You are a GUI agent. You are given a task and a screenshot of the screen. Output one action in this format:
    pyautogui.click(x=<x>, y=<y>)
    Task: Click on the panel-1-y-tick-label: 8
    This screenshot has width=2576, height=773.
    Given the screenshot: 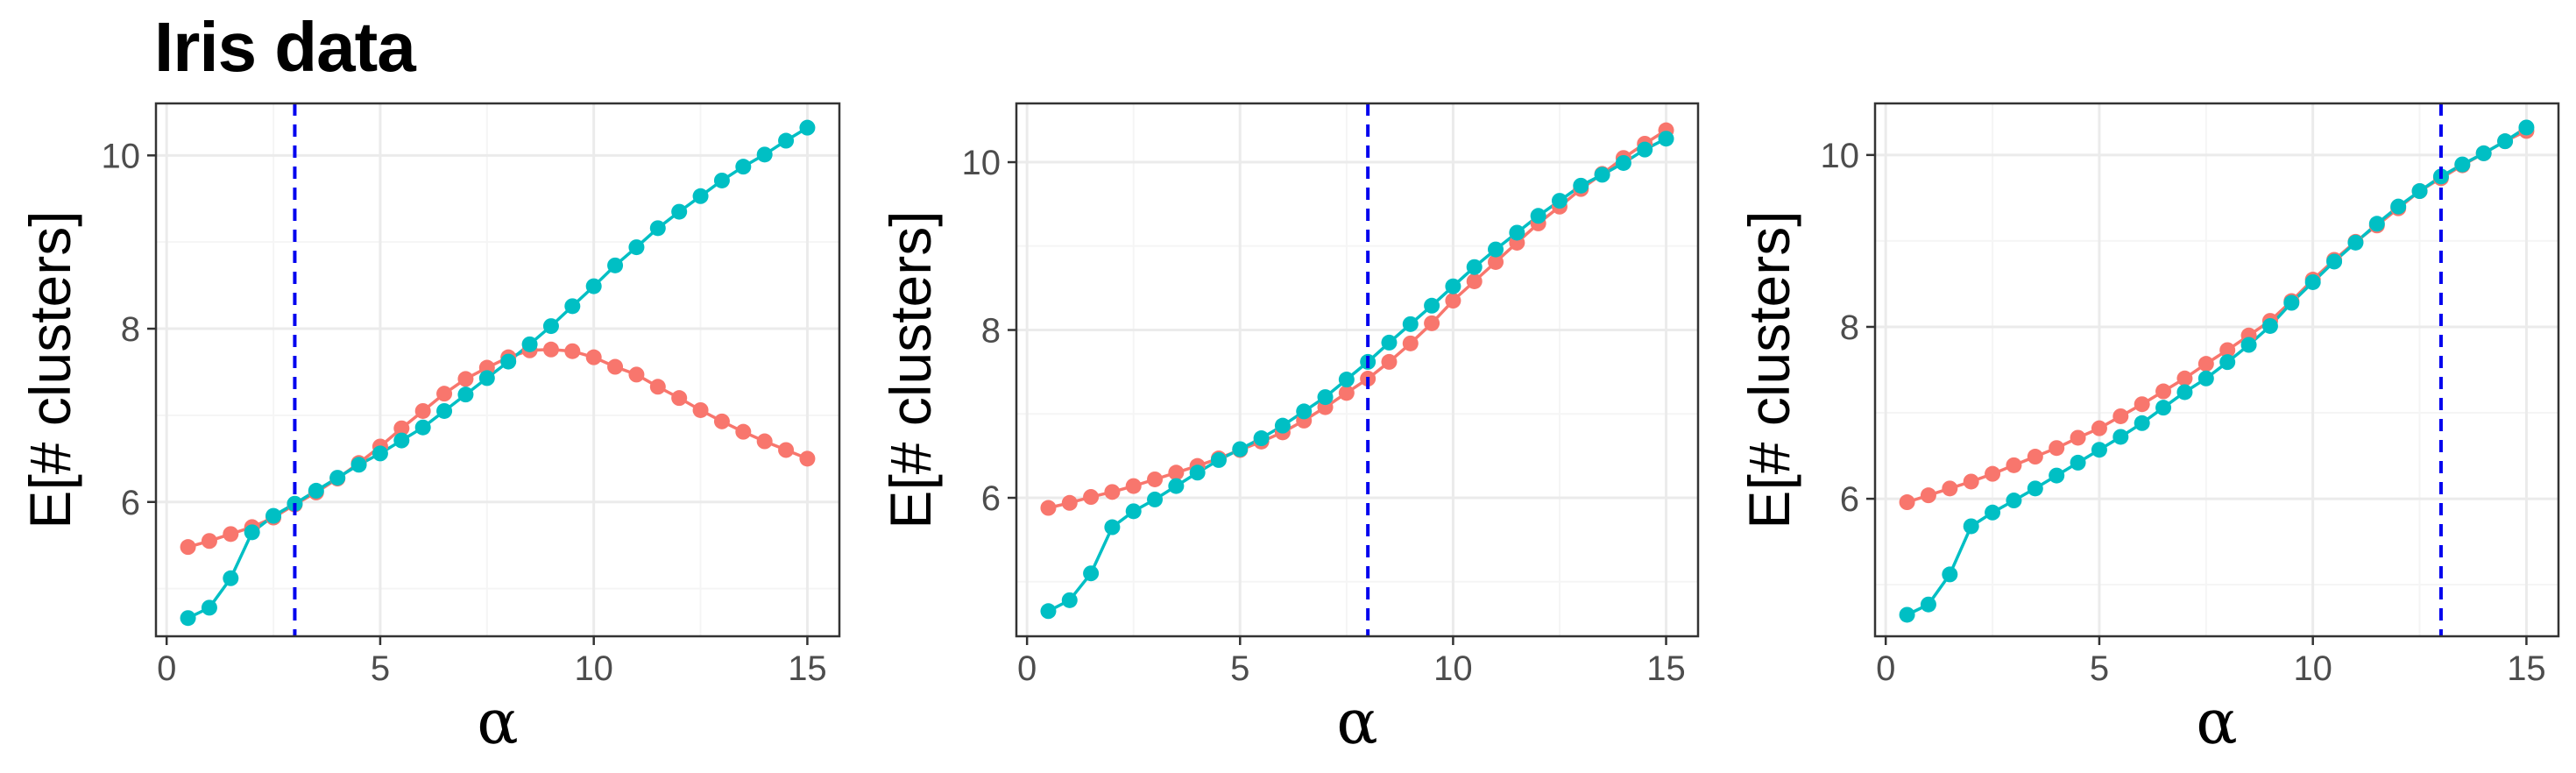 What is the action you would take?
    pyautogui.click(x=130, y=329)
    